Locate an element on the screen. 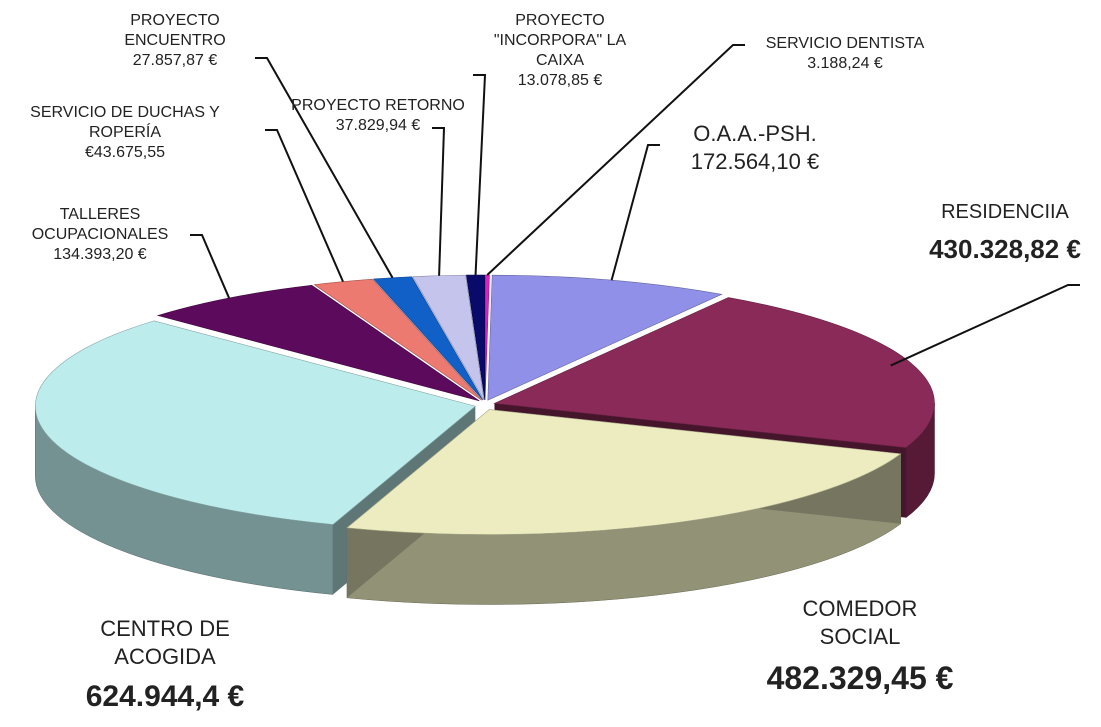  value-label: 134.393,20 € is located at coordinates (100, 254).